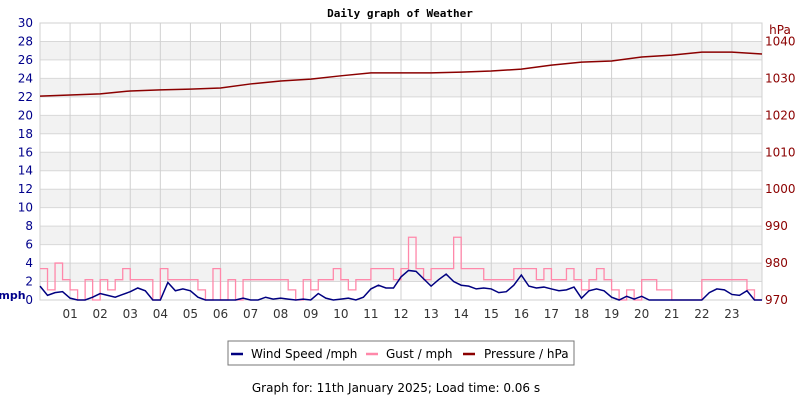 The height and width of the screenshot is (400, 800). I want to click on x-tick: 20, so click(641, 314).